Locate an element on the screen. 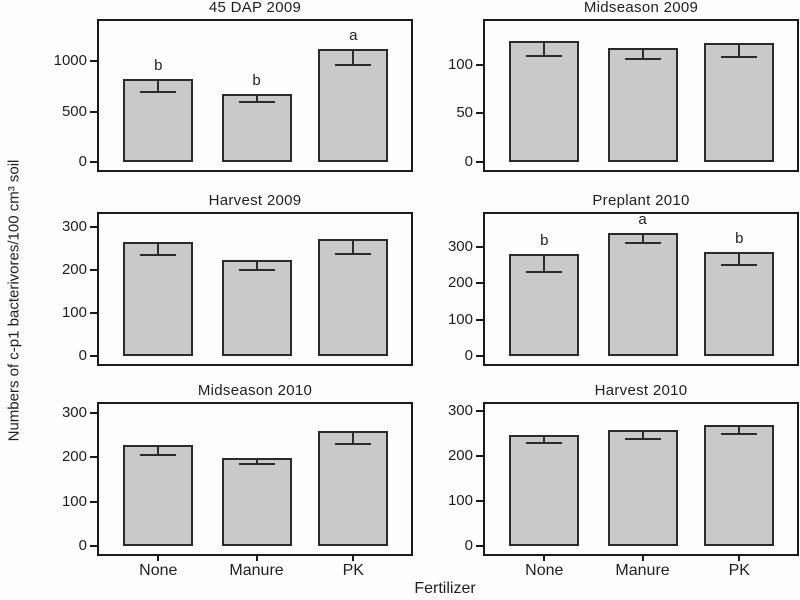 The image size is (800, 600). panel-title: 45 DAP 2009 is located at coordinates (255, 8).